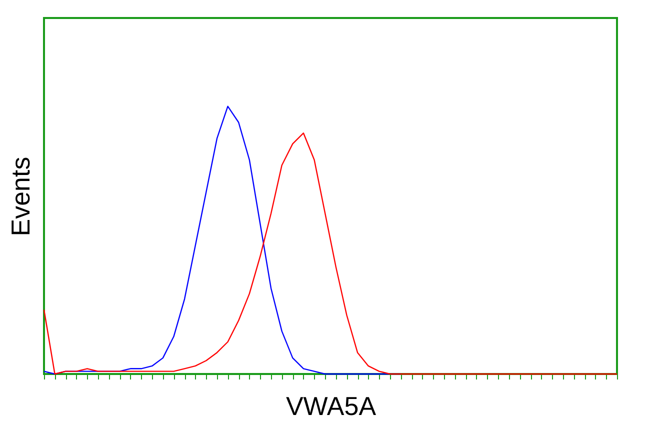 This screenshot has height=432, width=650. I want to click on x-axis-title: VWA5A, so click(331, 406).